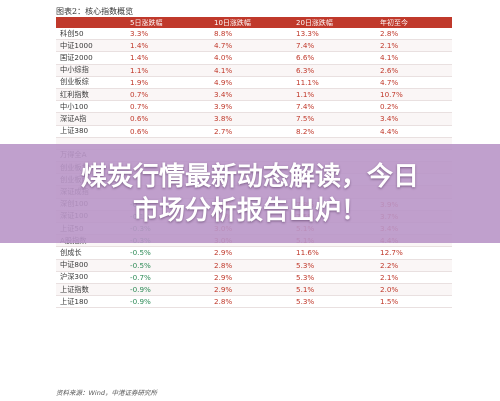 This screenshot has width=500, height=401. What do you see at coordinates (91, 58) in the screenshot?
I see `index-name-cell: 国证2000` at bounding box center [91, 58].